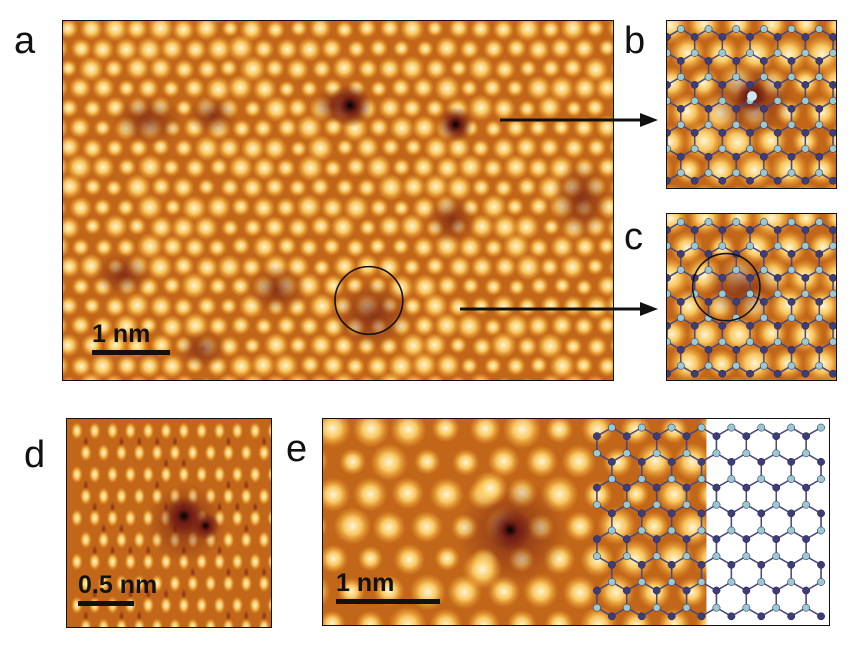 The height and width of the screenshot is (666, 864). I want to click on arrow-to-c, so click(559, 309).